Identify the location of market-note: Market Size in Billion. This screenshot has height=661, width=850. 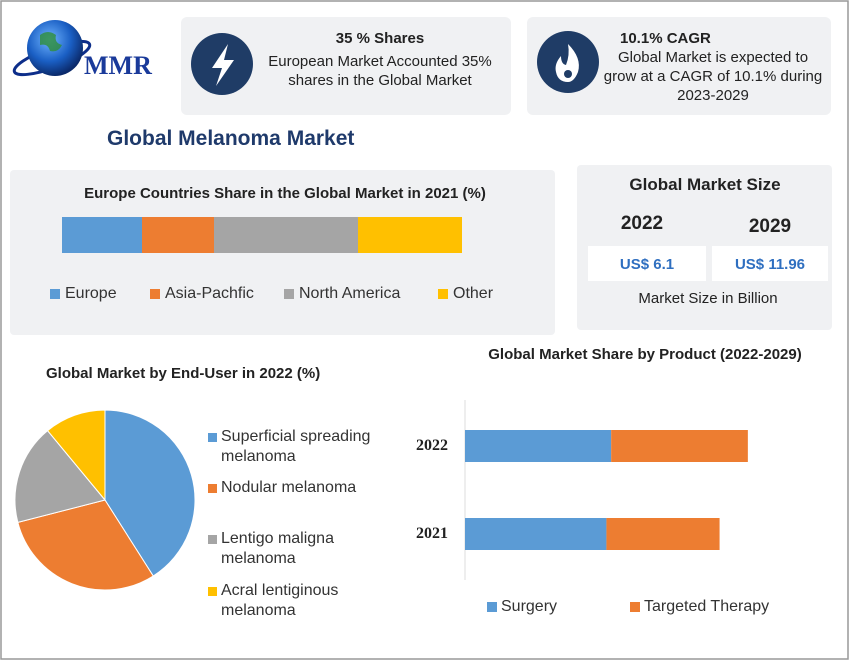
(708, 298).